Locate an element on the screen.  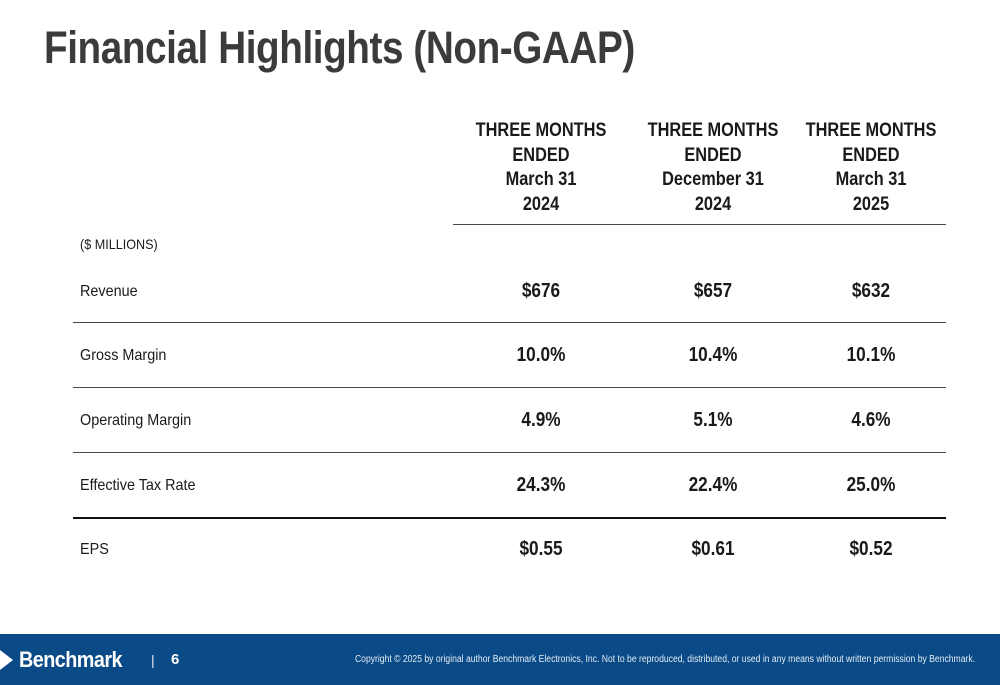
cell-operating-margin-q1-2024: 4.9% is located at coordinates (541, 420).